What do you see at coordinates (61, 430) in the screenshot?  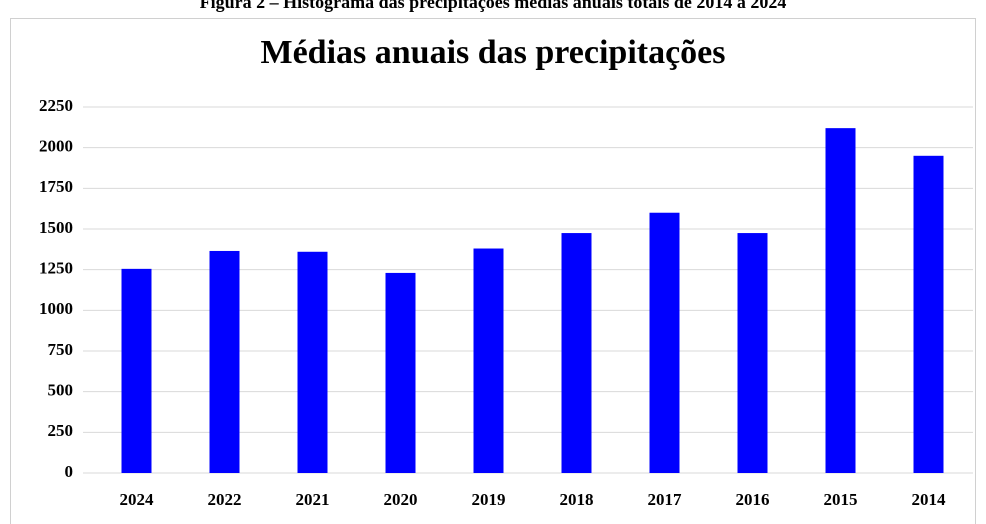 I see `y-tick-label: 250` at bounding box center [61, 430].